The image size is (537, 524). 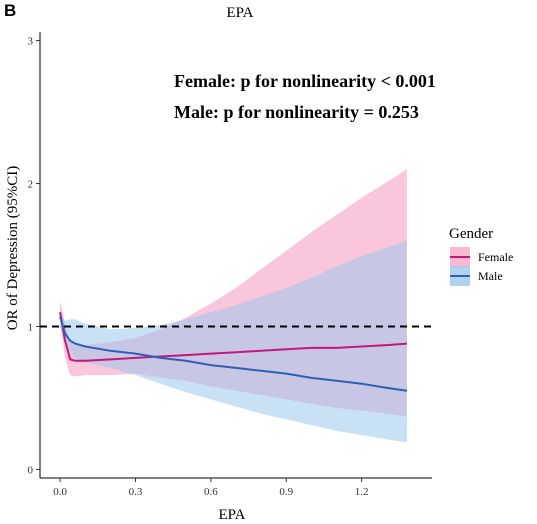 What do you see at coordinates (13, 248) in the screenshot?
I see `y-axis-label: OR of Depression (95%CI)` at bounding box center [13, 248].